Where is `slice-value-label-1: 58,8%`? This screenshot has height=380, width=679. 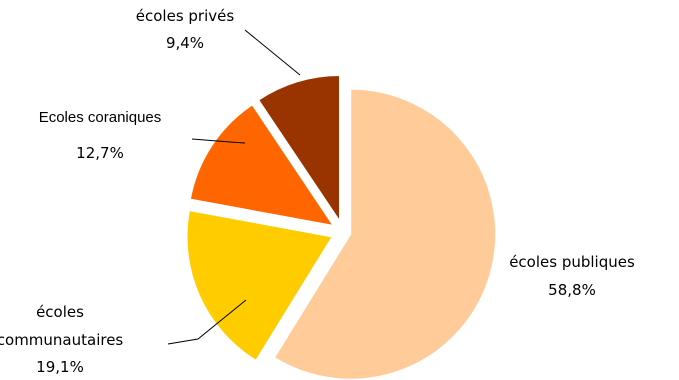
slice-value-label-1: 58,8% is located at coordinates (572, 290).